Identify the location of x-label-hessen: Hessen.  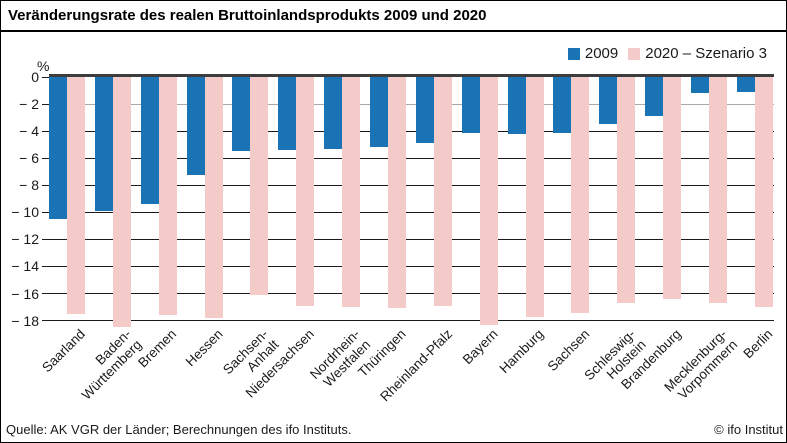
(204, 348).